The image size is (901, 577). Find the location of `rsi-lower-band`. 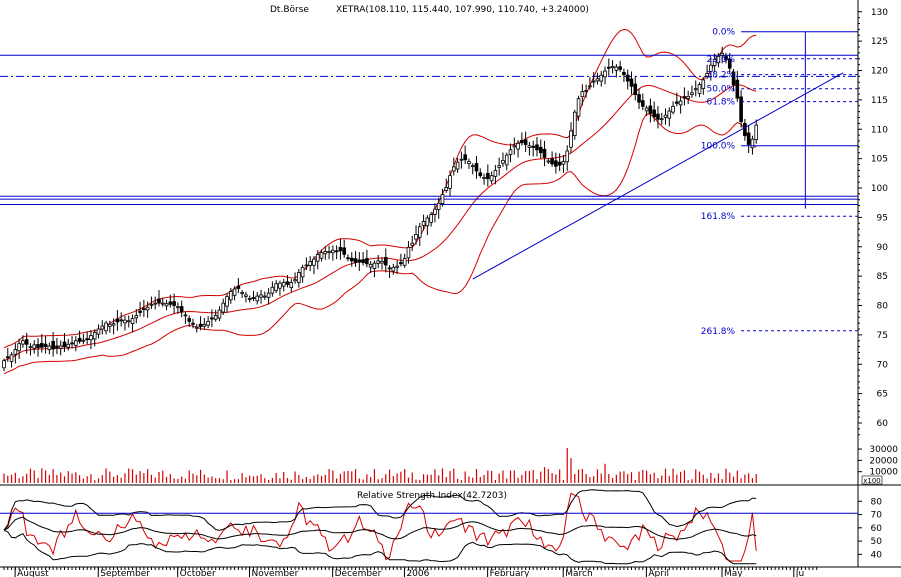

rsi-lower-band is located at coordinates (380, 547).